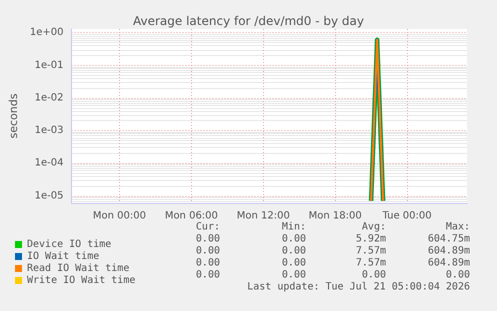  Describe the element at coordinates (13, 115) in the screenshot. I see `y-axis-title: seconds` at that location.